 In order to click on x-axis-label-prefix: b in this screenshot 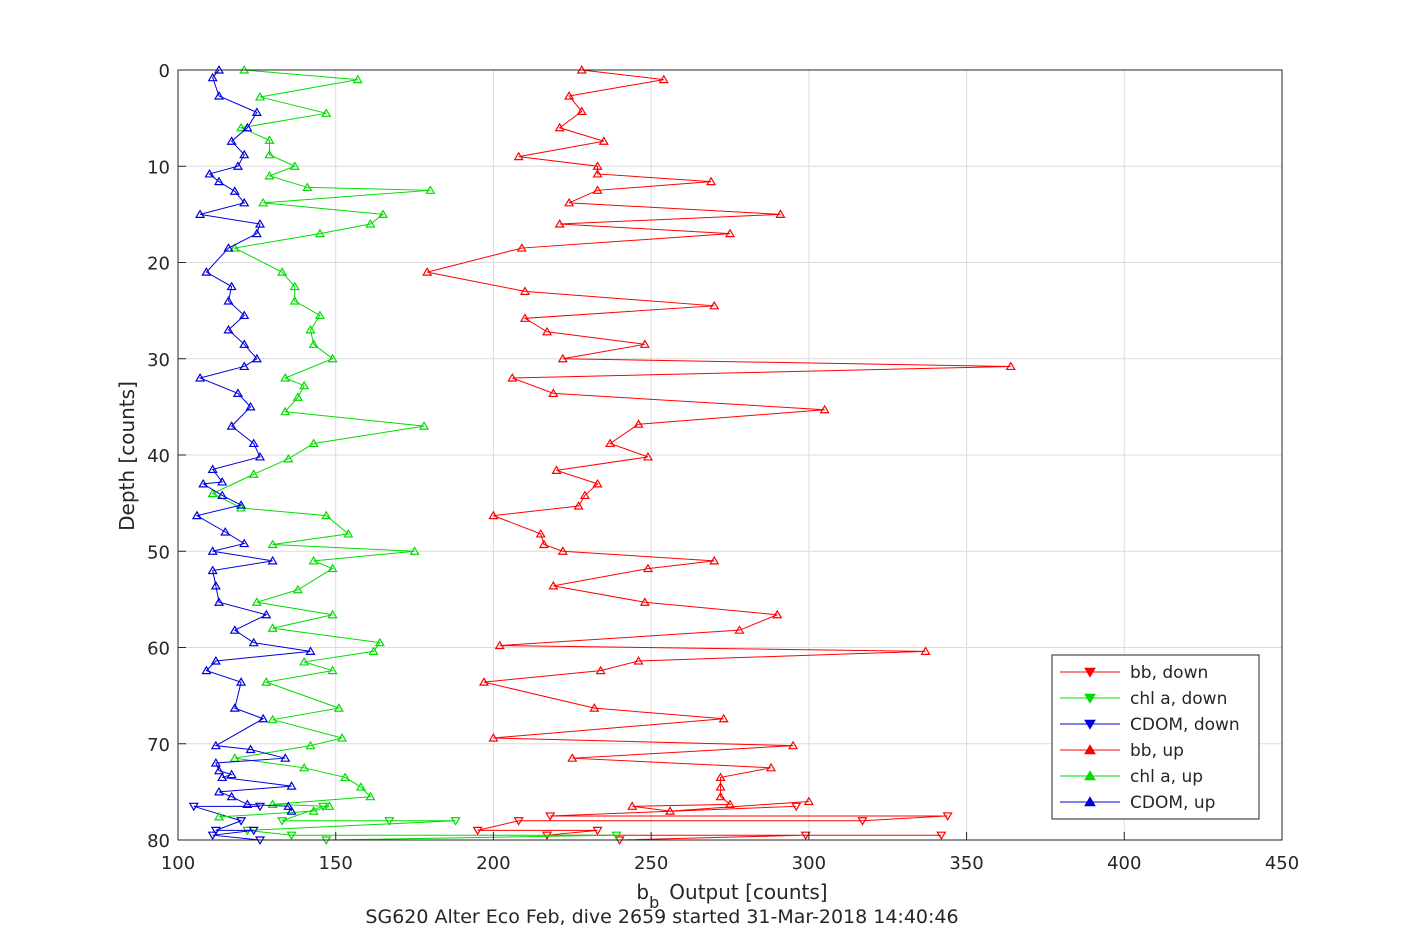, I will do `click(642, 892)`.